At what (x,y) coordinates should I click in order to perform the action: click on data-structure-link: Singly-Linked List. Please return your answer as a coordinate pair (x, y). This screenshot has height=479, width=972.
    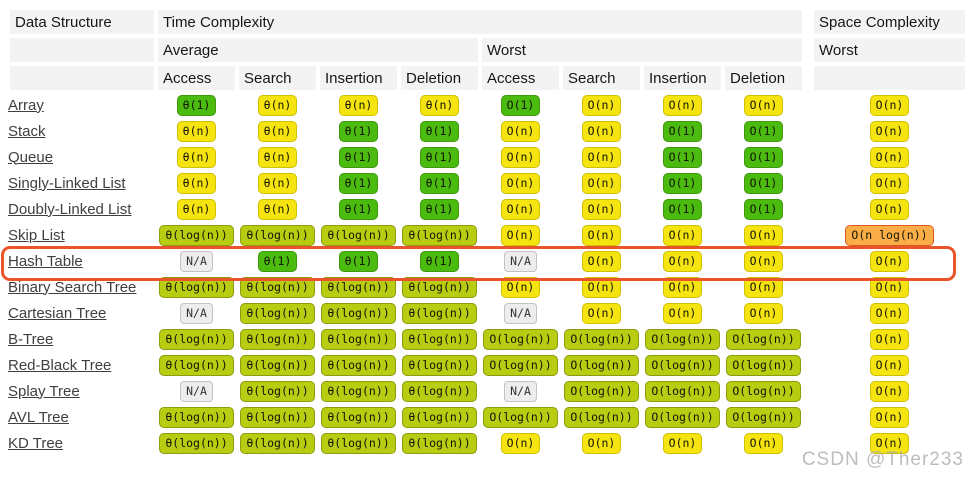
    Looking at the image, I should click on (67, 183).